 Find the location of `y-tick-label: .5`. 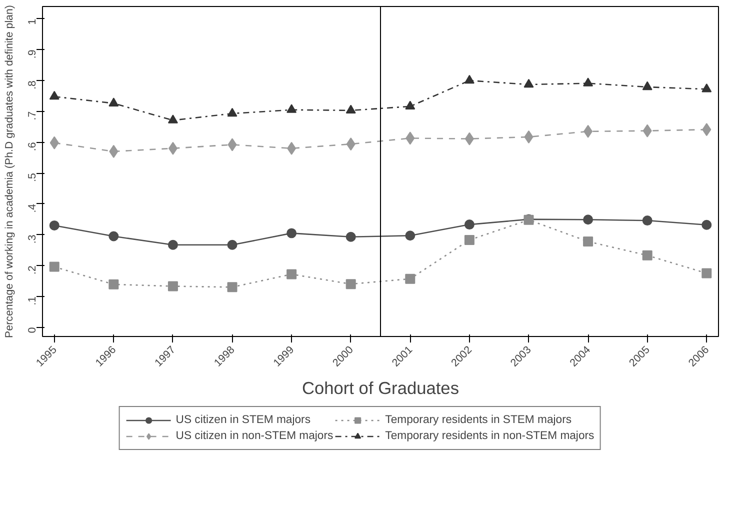

y-tick-label: .5 is located at coordinates (32, 177).